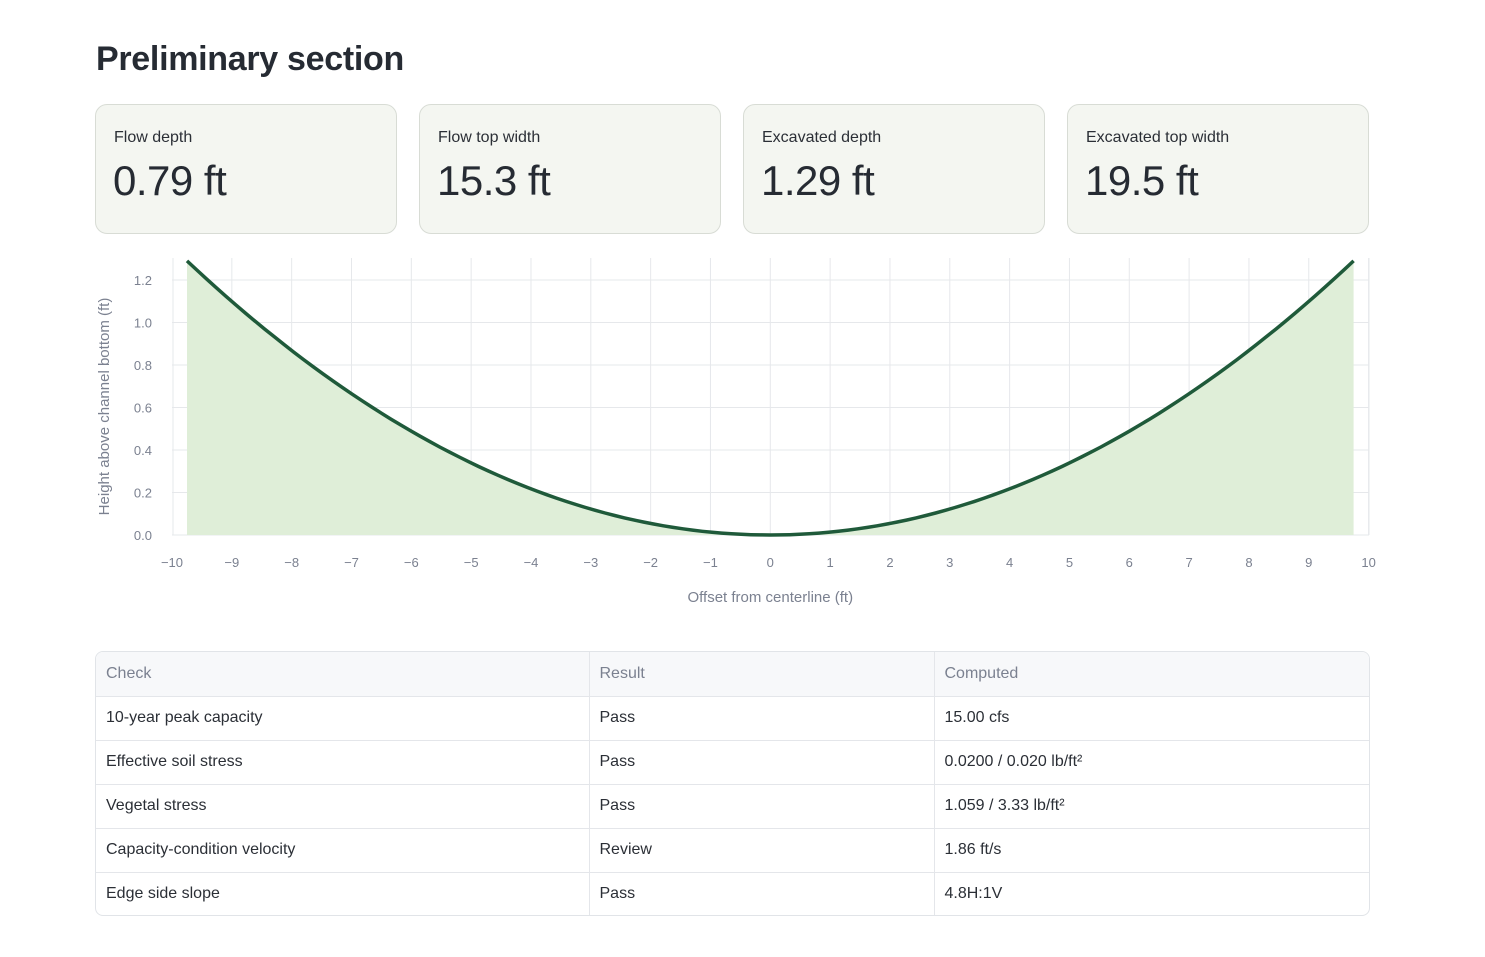 The width and height of the screenshot is (1485, 957). What do you see at coordinates (153, 137) in the screenshot?
I see `metric-label: Flow depth` at bounding box center [153, 137].